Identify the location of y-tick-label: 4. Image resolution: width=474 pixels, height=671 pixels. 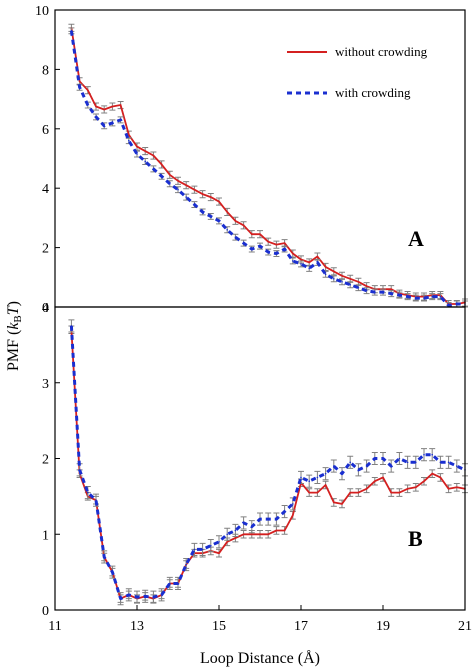
(45, 189).